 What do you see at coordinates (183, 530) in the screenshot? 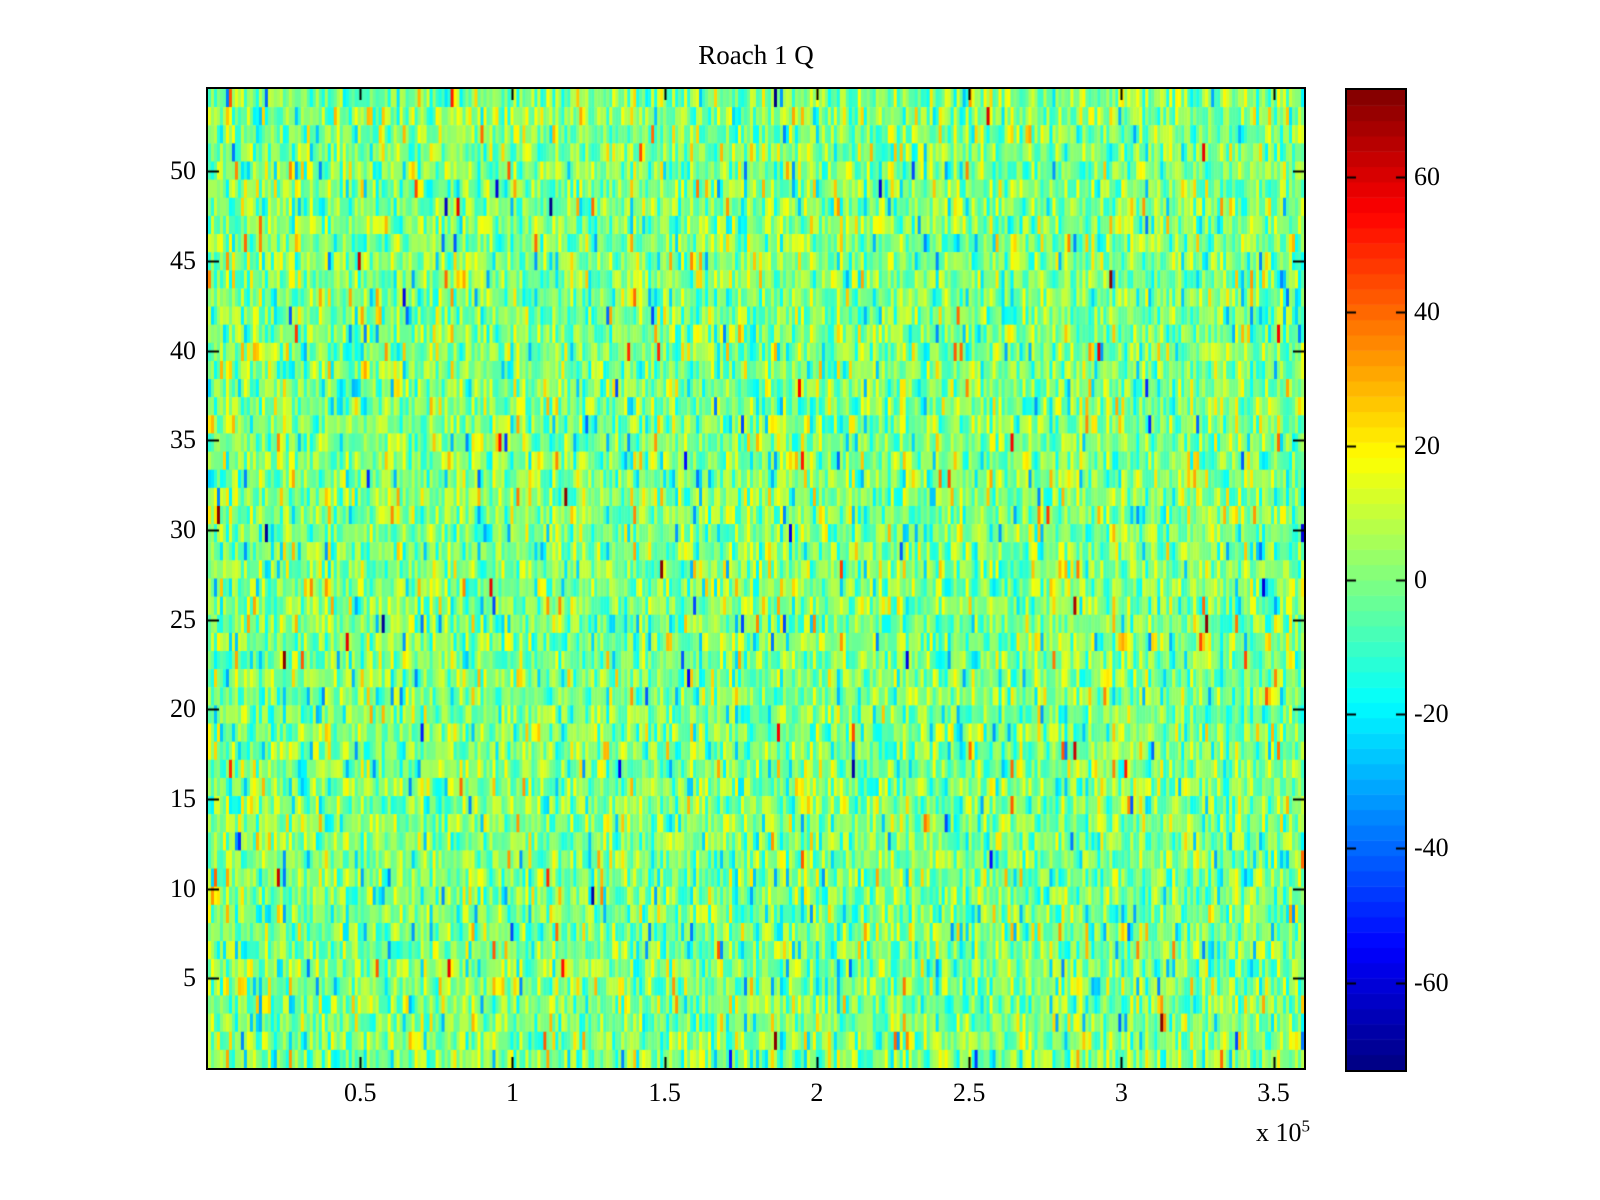
I see `y-tick-label: 30` at bounding box center [183, 530].